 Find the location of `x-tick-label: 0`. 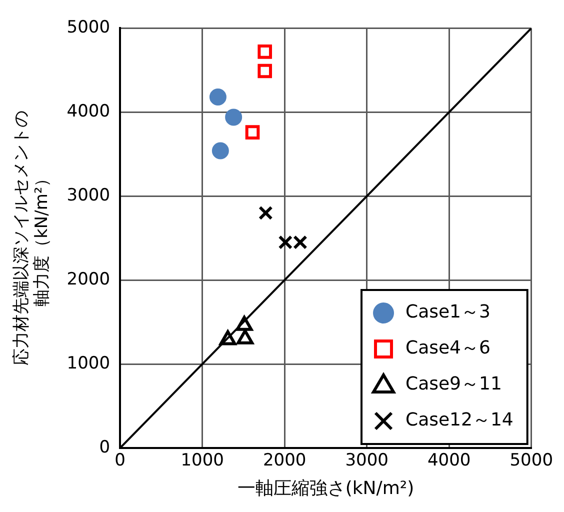

x-tick-label: 0 is located at coordinates (120, 460).